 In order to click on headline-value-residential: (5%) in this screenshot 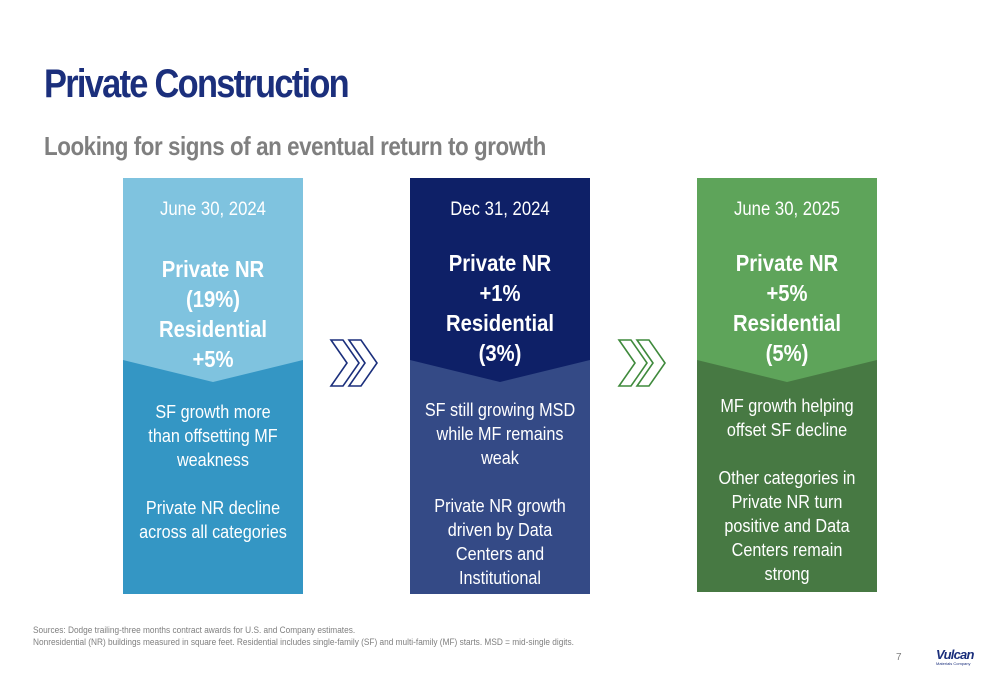, I will do `click(787, 353)`.